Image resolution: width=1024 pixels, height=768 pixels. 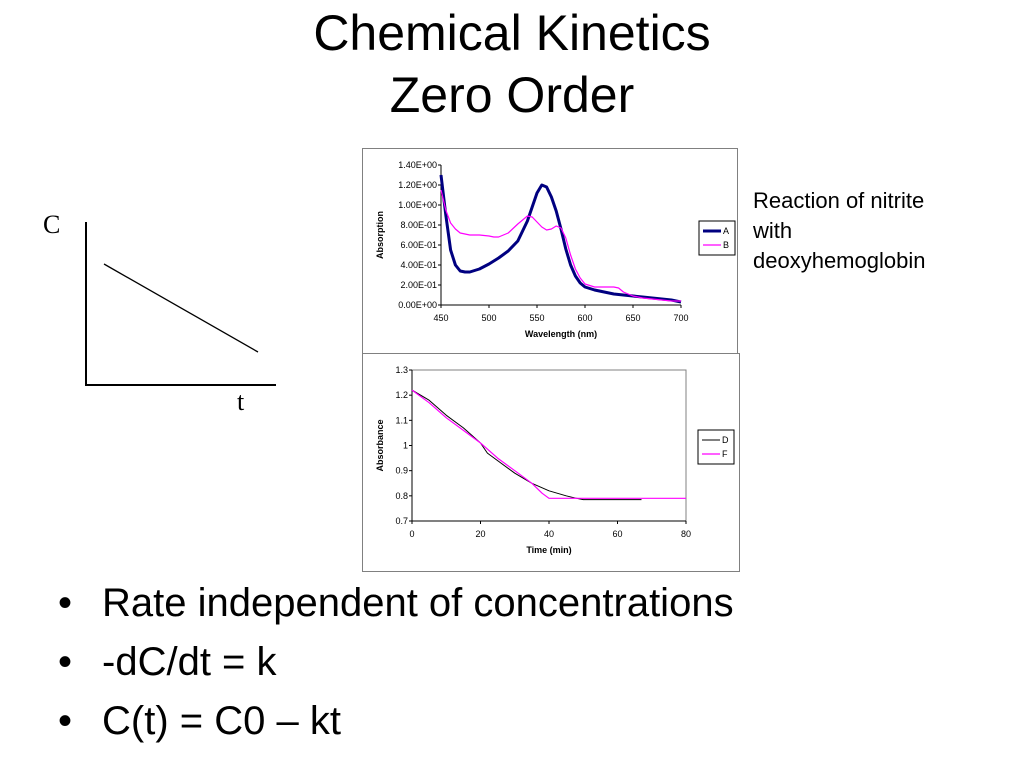 What do you see at coordinates (680, 318) in the screenshot?
I see `x-tick-label: 700` at bounding box center [680, 318].